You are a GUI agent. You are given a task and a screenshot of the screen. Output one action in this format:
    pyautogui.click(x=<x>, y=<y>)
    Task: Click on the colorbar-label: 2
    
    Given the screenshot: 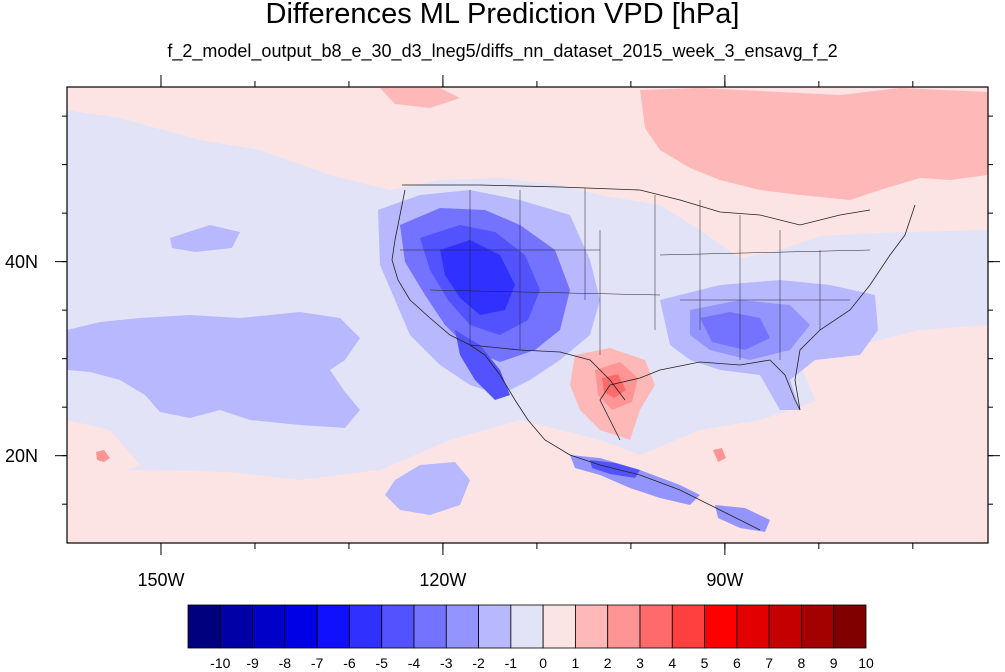 What is the action you would take?
    pyautogui.click(x=607, y=663)
    